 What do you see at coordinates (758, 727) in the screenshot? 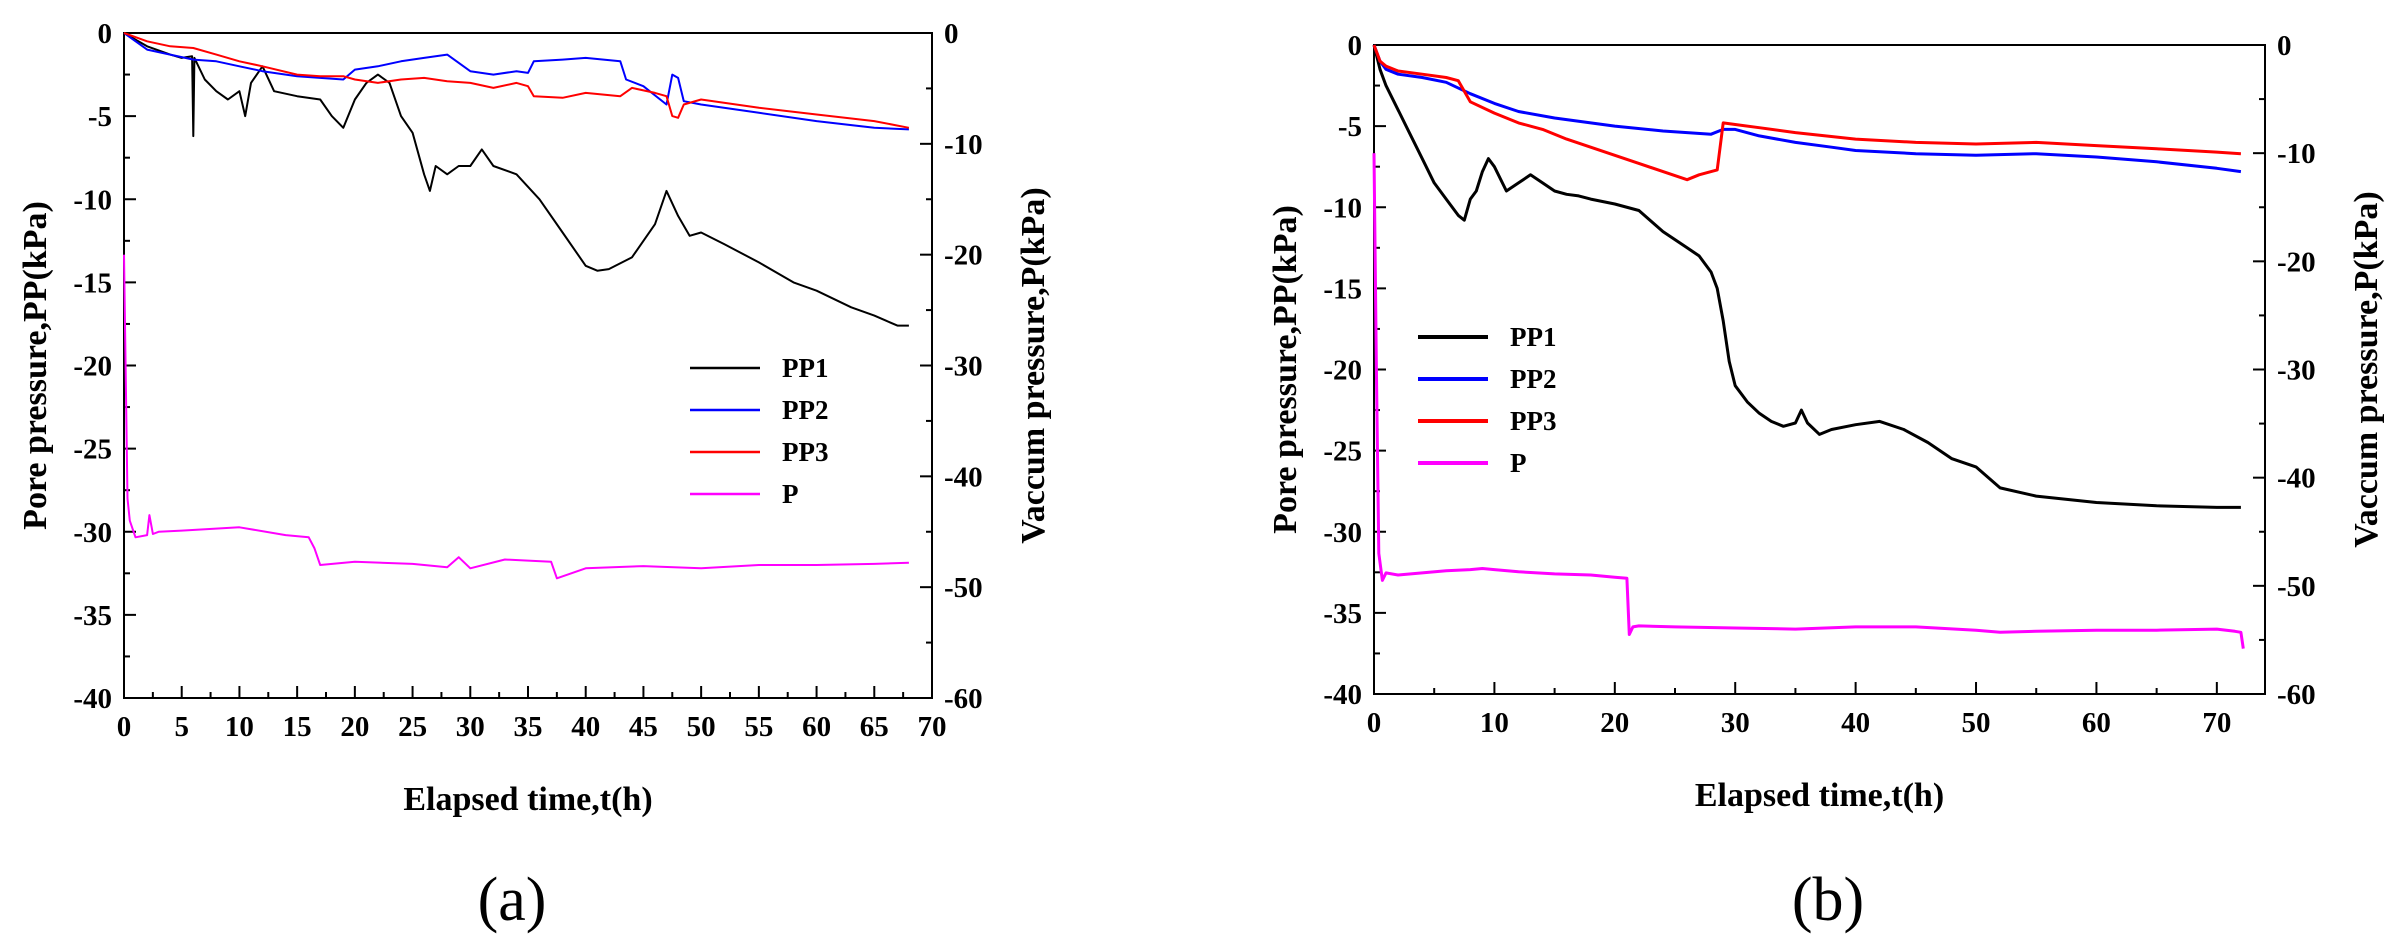
I see `x-tick-label: 55` at bounding box center [758, 727].